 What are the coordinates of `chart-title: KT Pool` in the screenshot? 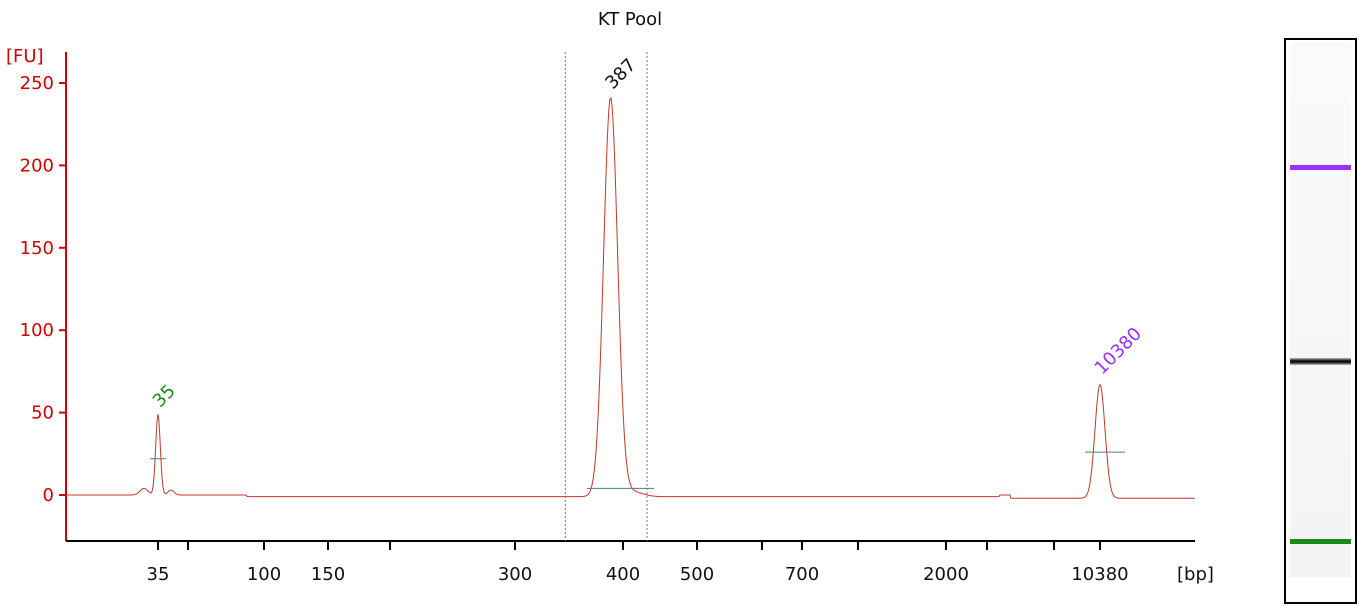 It's located at (630, 19).